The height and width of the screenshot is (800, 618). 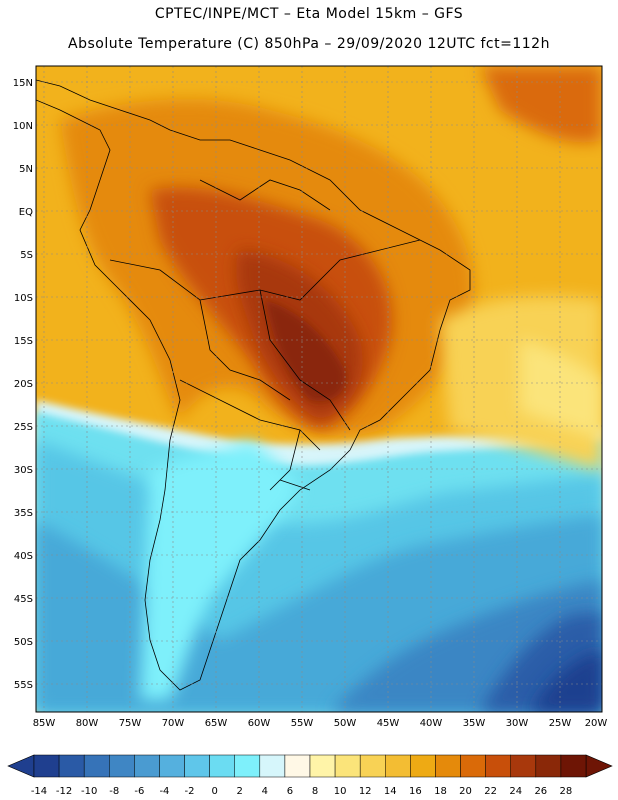 What do you see at coordinates (440, 791) in the screenshot?
I see `colorbar-tick-label: 18` at bounding box center [440, 791].